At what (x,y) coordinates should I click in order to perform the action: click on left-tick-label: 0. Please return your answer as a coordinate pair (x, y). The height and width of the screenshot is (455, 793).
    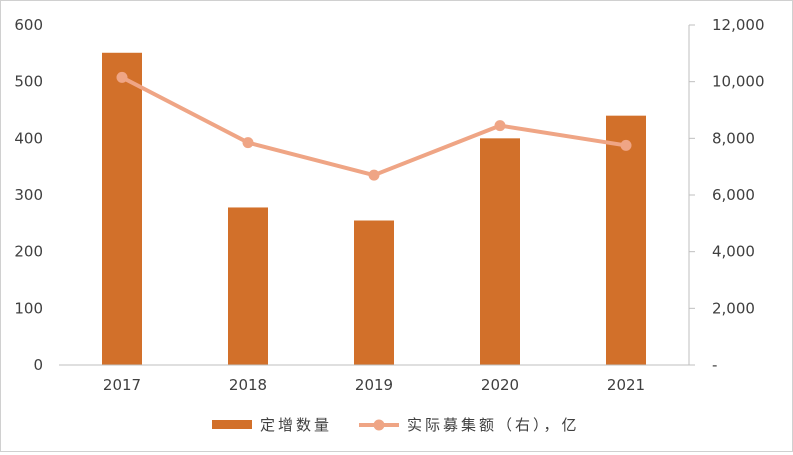
    Looking at the image, I should click on (38, 365).